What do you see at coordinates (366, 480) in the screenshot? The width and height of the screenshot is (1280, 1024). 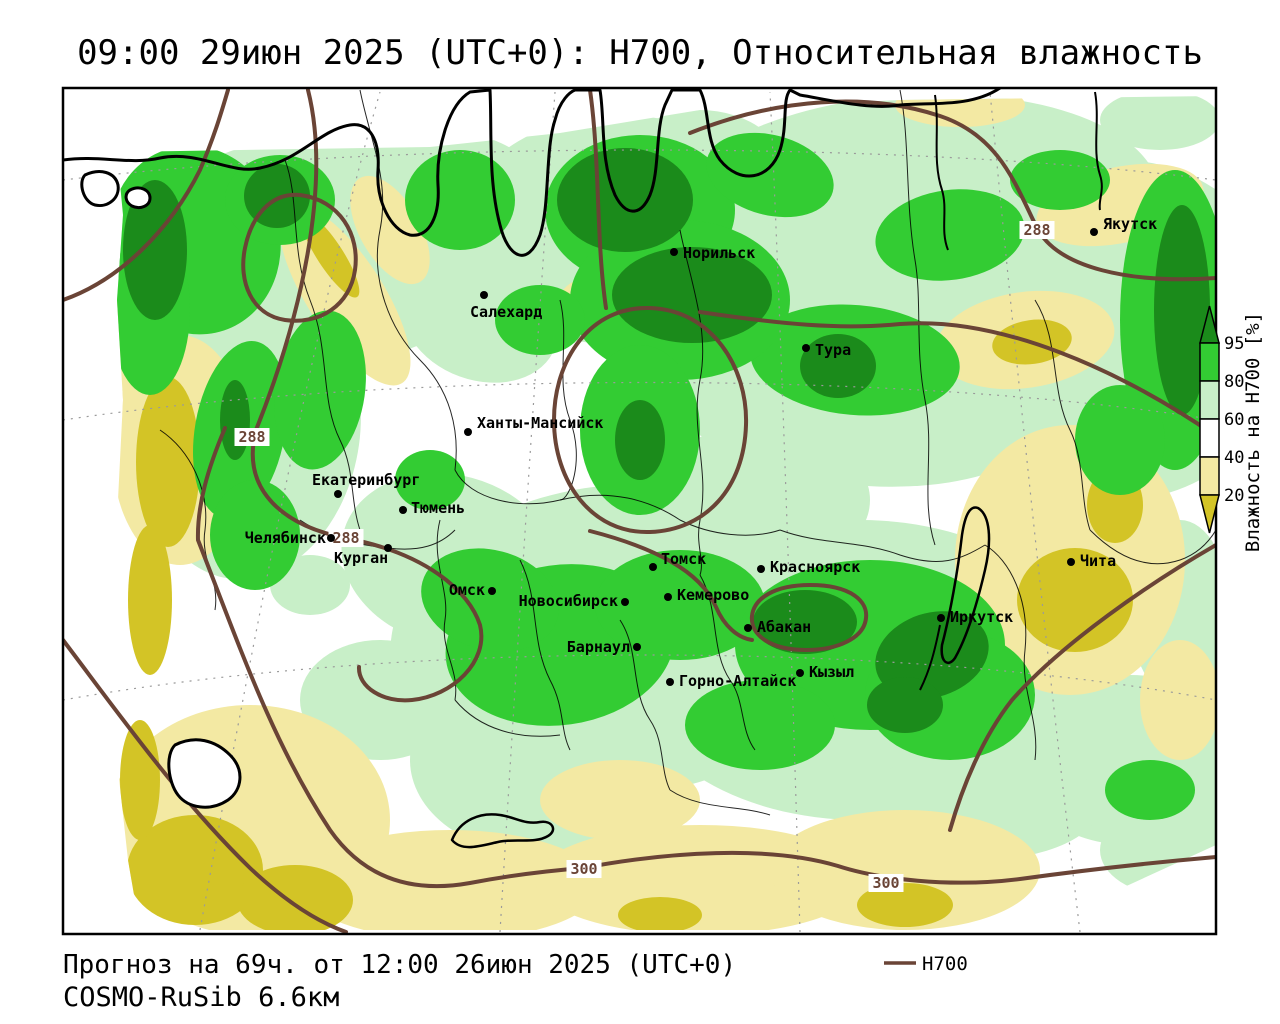 I see `city-label-Екатеринбург: Екатеринбург` at bounding box center [366, 480].